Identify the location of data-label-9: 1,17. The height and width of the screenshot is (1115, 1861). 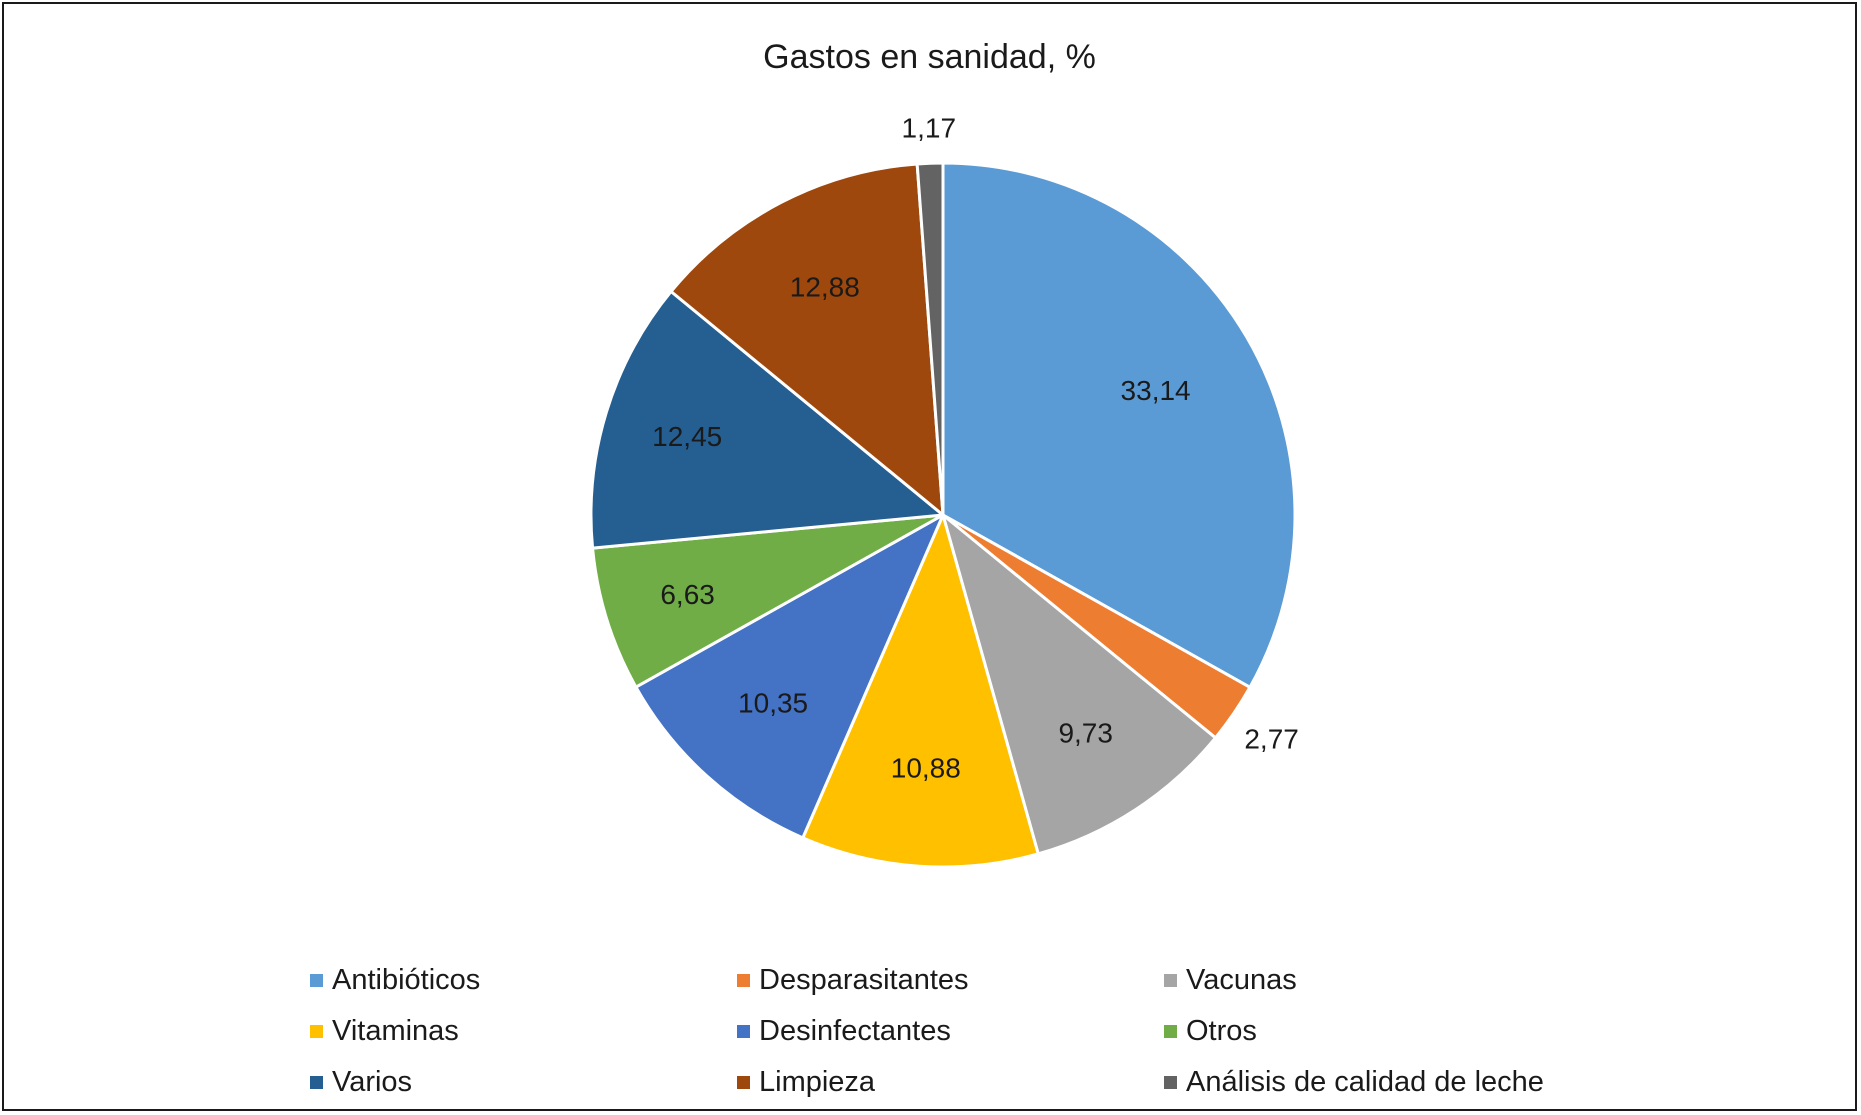
(929, 128).